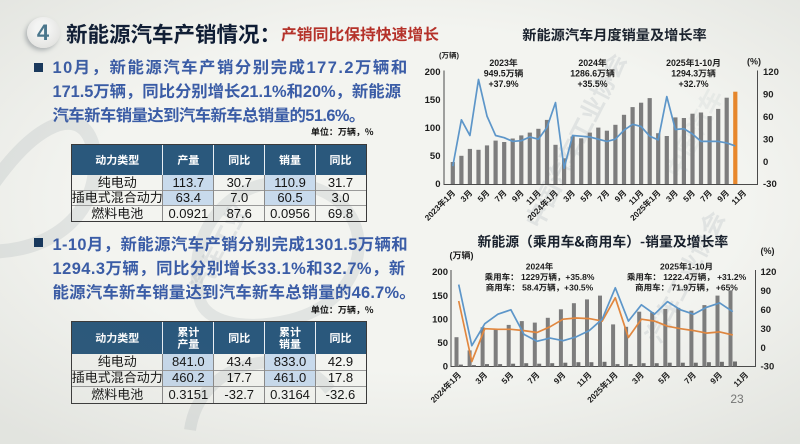  I want to click on svg-text: +32.7%, so click(693, 84).